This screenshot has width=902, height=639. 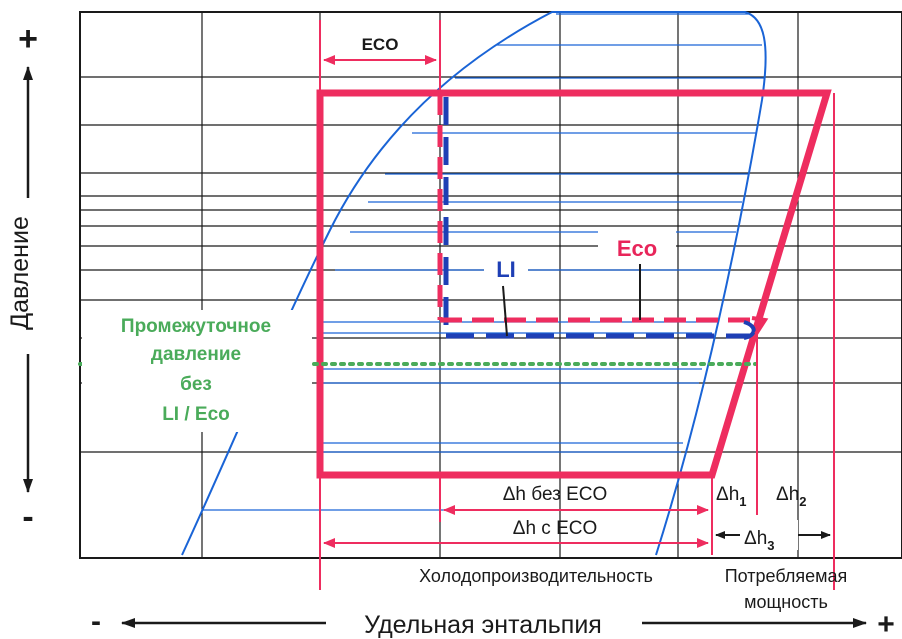 I want to click on svg-text: LI / Eco, so click(x=196, y=414).